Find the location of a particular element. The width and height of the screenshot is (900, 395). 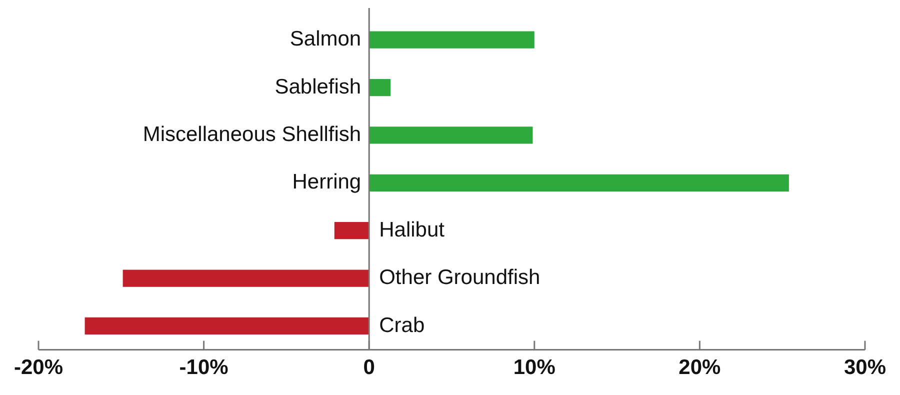

y-tick-label: Halibut is located at coordinates (412, 230).